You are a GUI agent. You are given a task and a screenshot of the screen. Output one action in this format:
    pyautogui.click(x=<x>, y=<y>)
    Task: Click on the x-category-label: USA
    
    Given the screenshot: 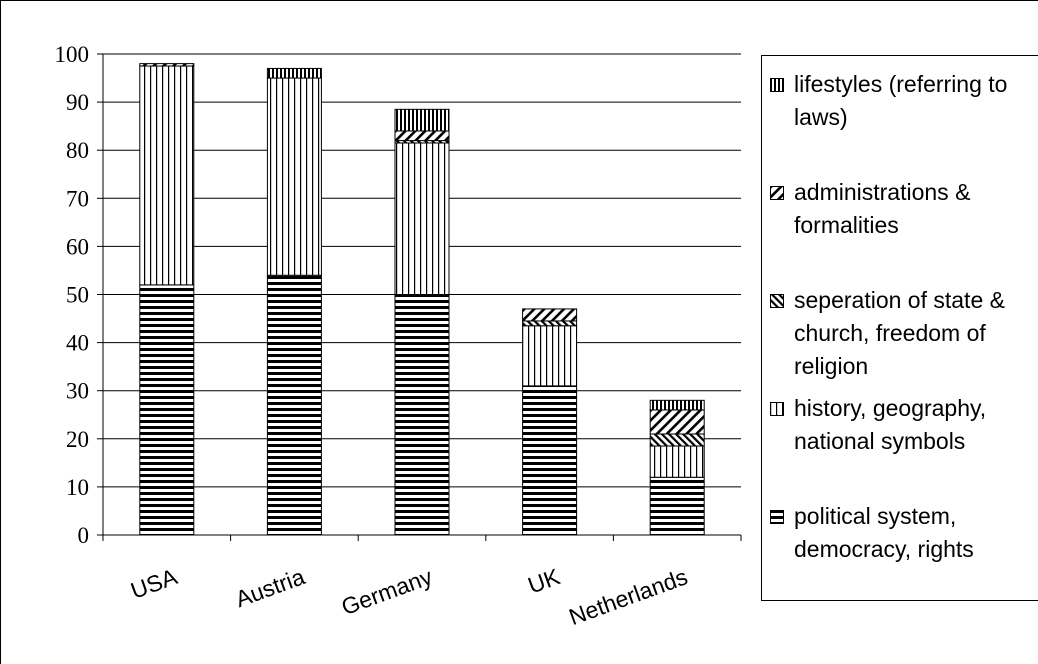 What is the action you would take?
    pyautogui.click(x=154, y=583)
    